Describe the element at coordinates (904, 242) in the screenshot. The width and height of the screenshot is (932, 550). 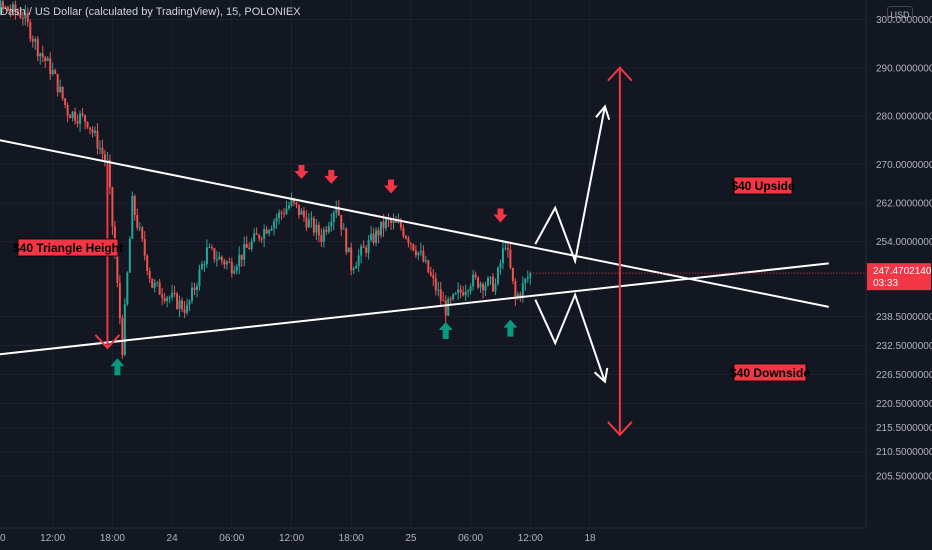
I see `price-tick-label: 254.00000000` at that location.